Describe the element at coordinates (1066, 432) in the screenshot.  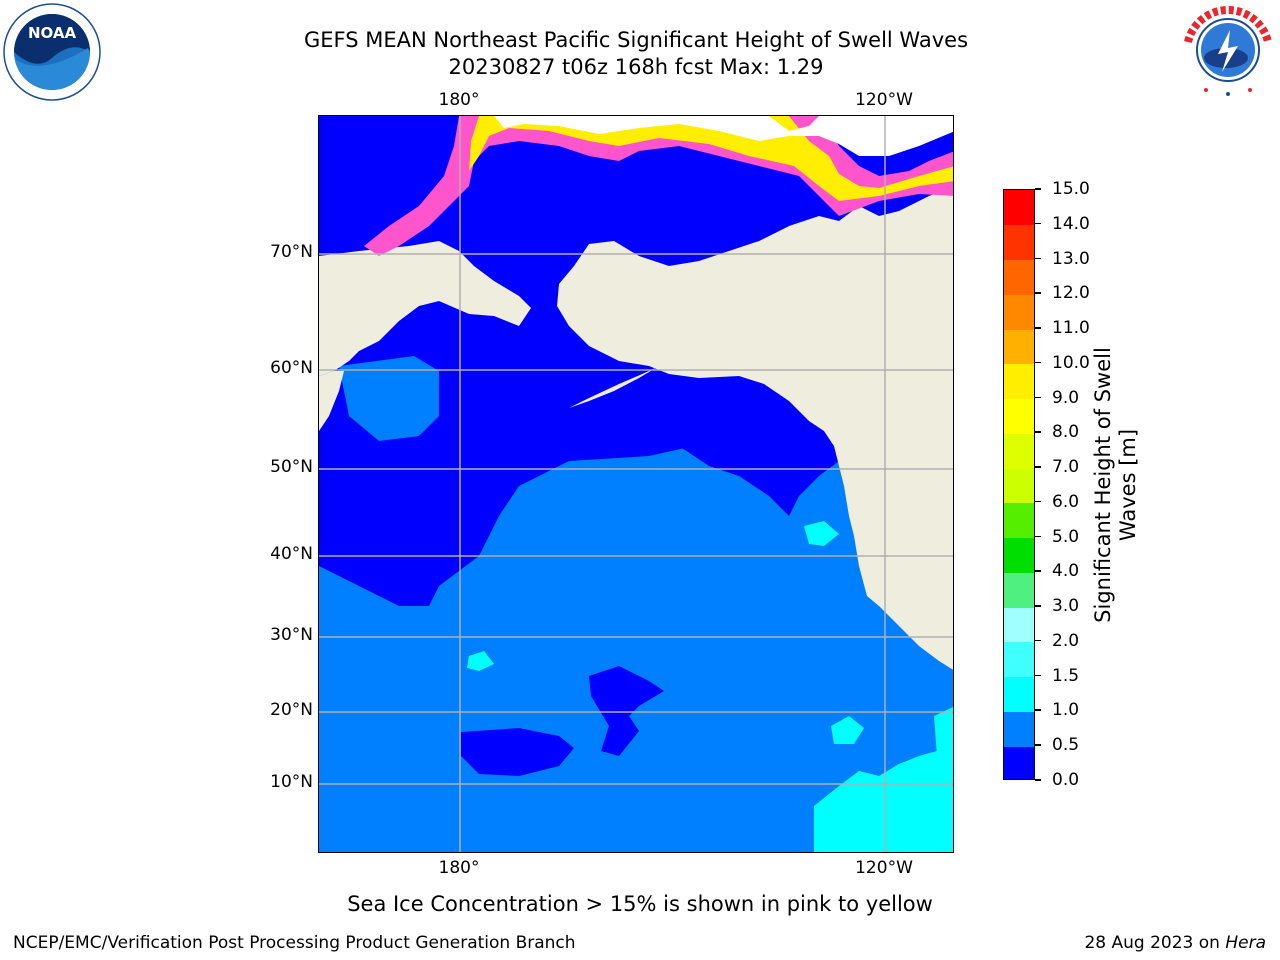
I see `colorbar-tick-label: 8.0` at that location.